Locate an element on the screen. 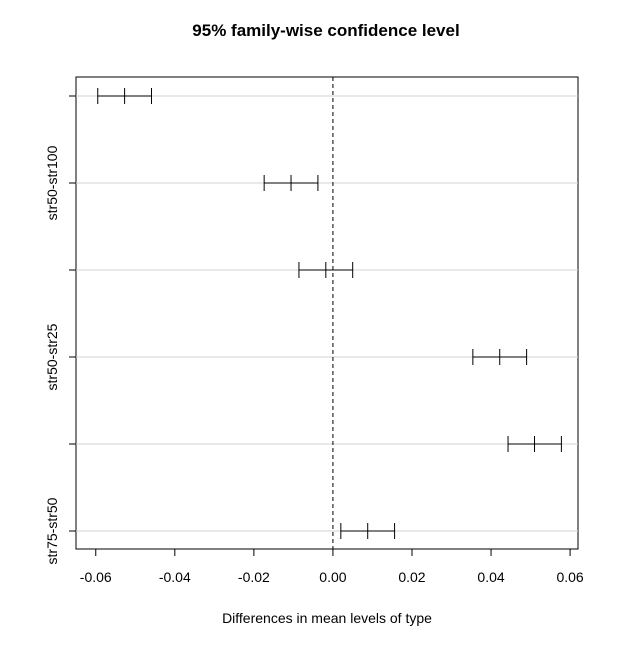  x-tick-label: 0.04 is located at coordinates (490, 577).